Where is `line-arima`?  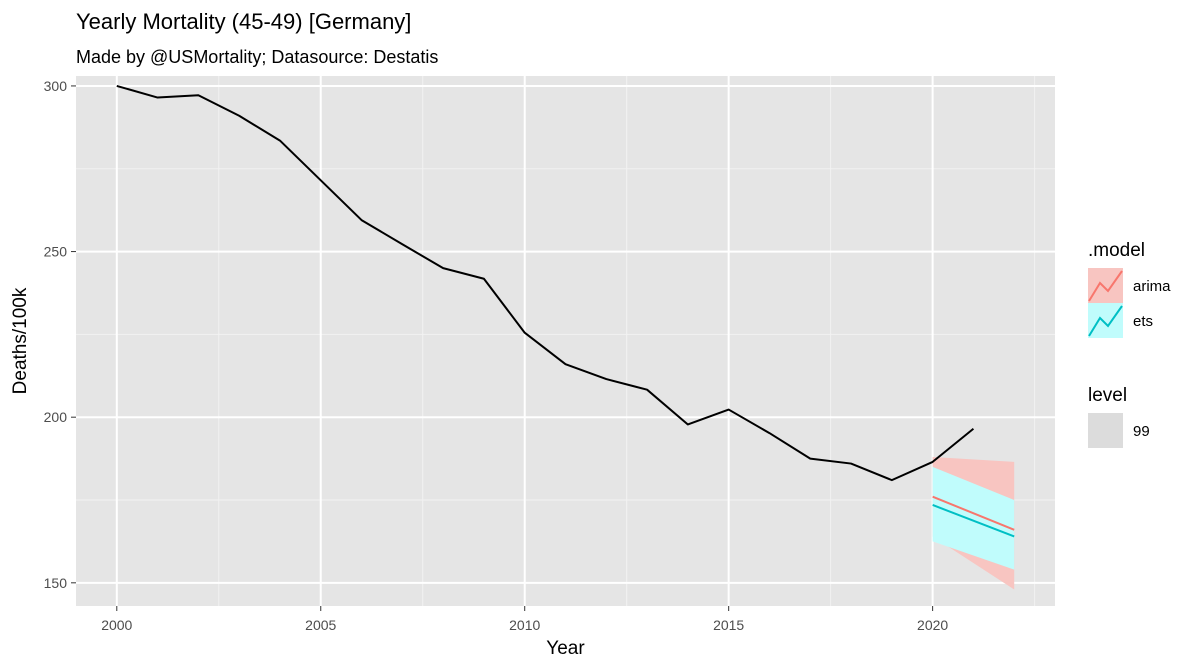 line-arima is located at coordinates (973, 513).